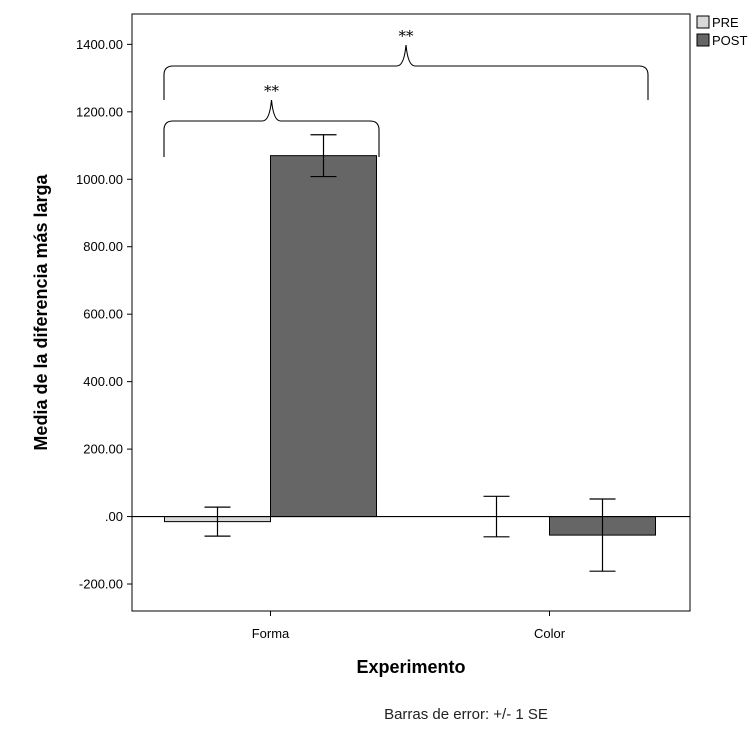 The image size is (756, 731). What do you see at coordinates (41, 311) in the screenshot?
I see `y-axis-title: Media de la diferencia más larga` at bounding box center [41, 311].